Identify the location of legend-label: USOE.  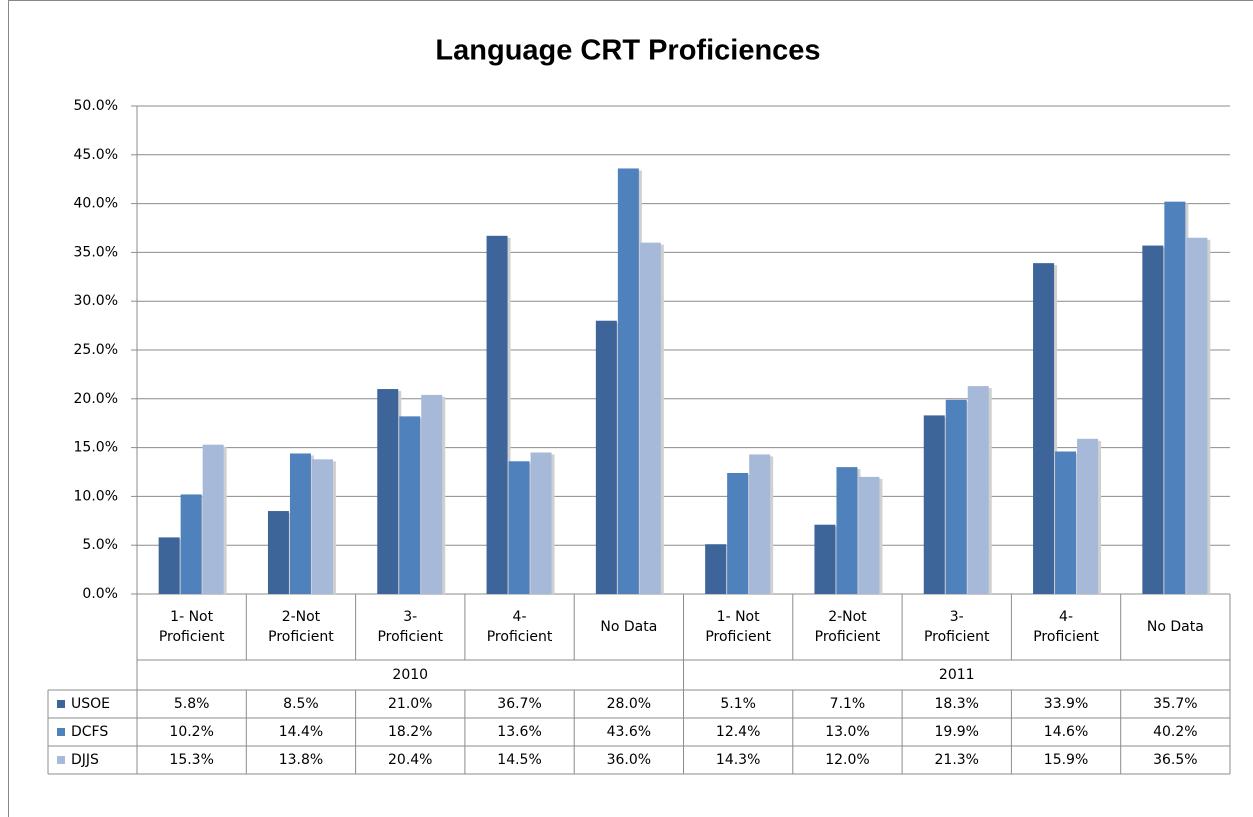
(90, 704).